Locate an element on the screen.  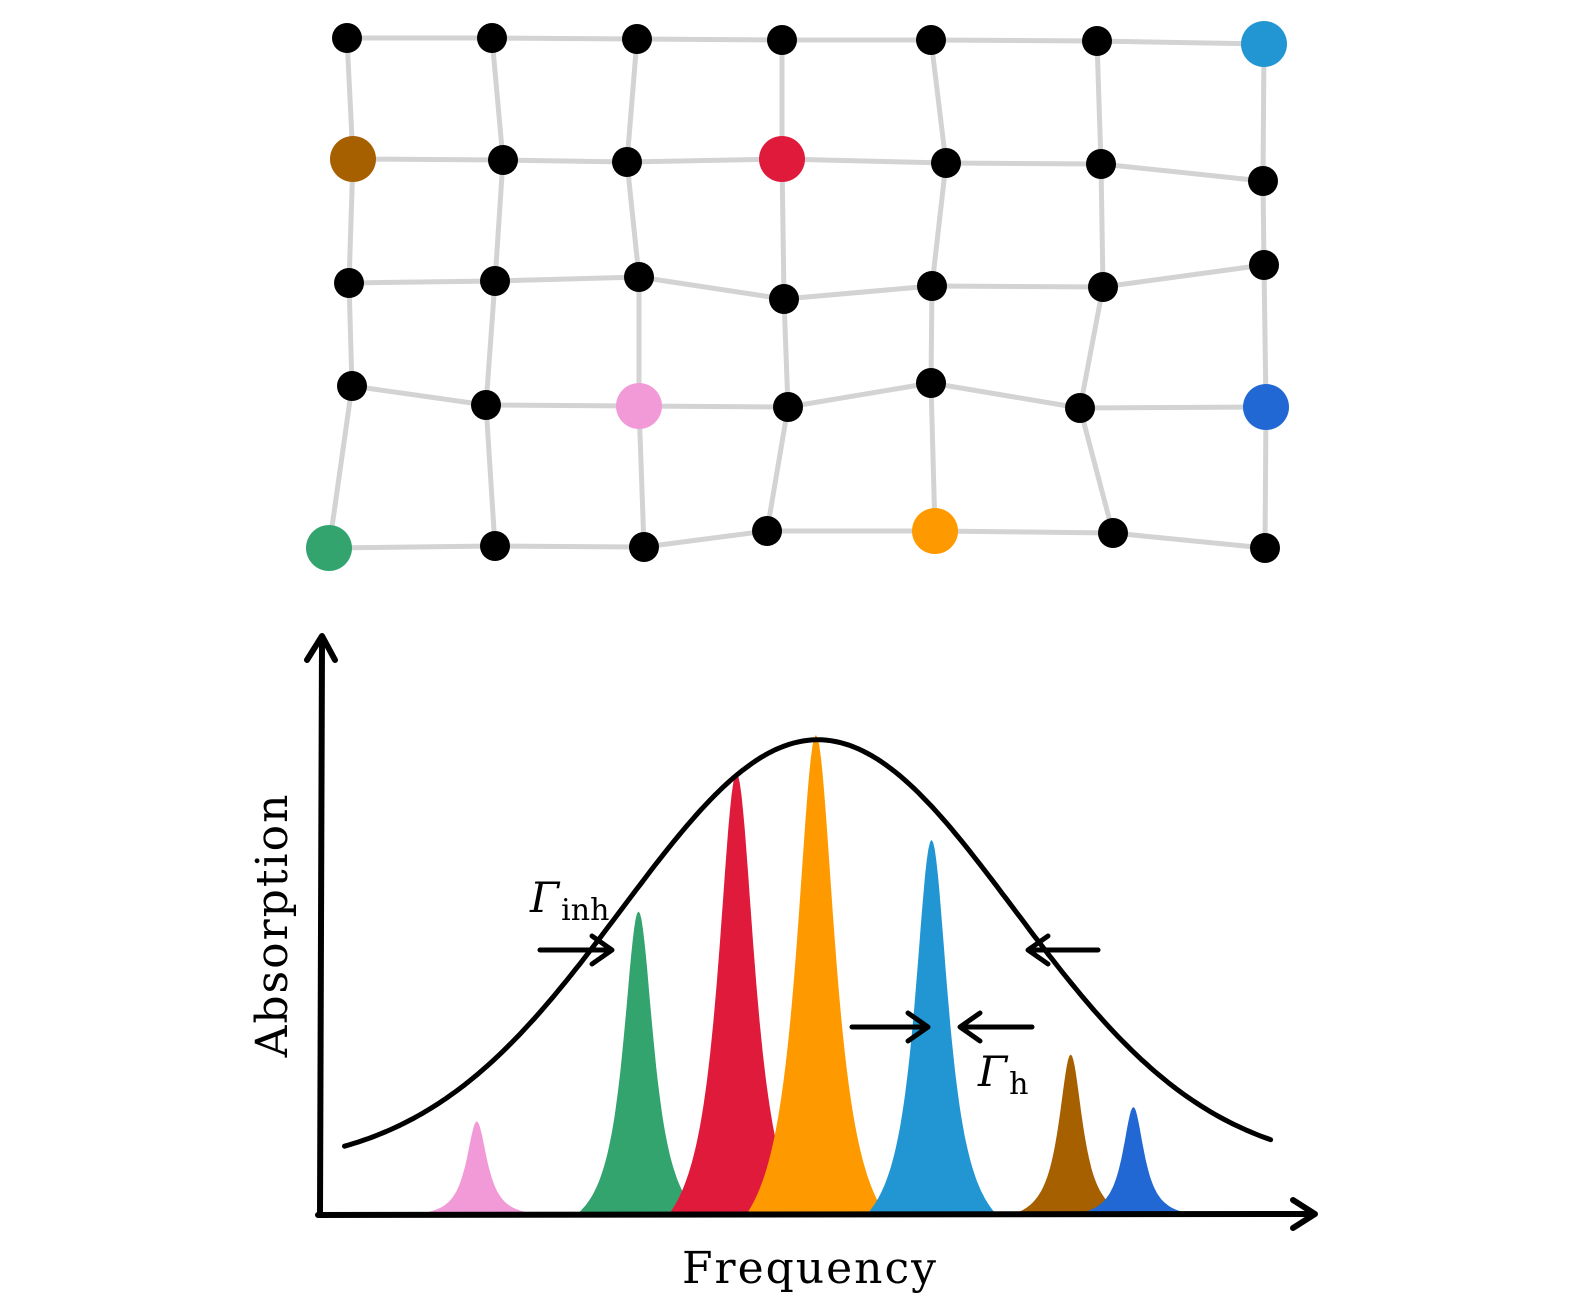
homogeneous-line-orange is located at coordinates (815, 973).